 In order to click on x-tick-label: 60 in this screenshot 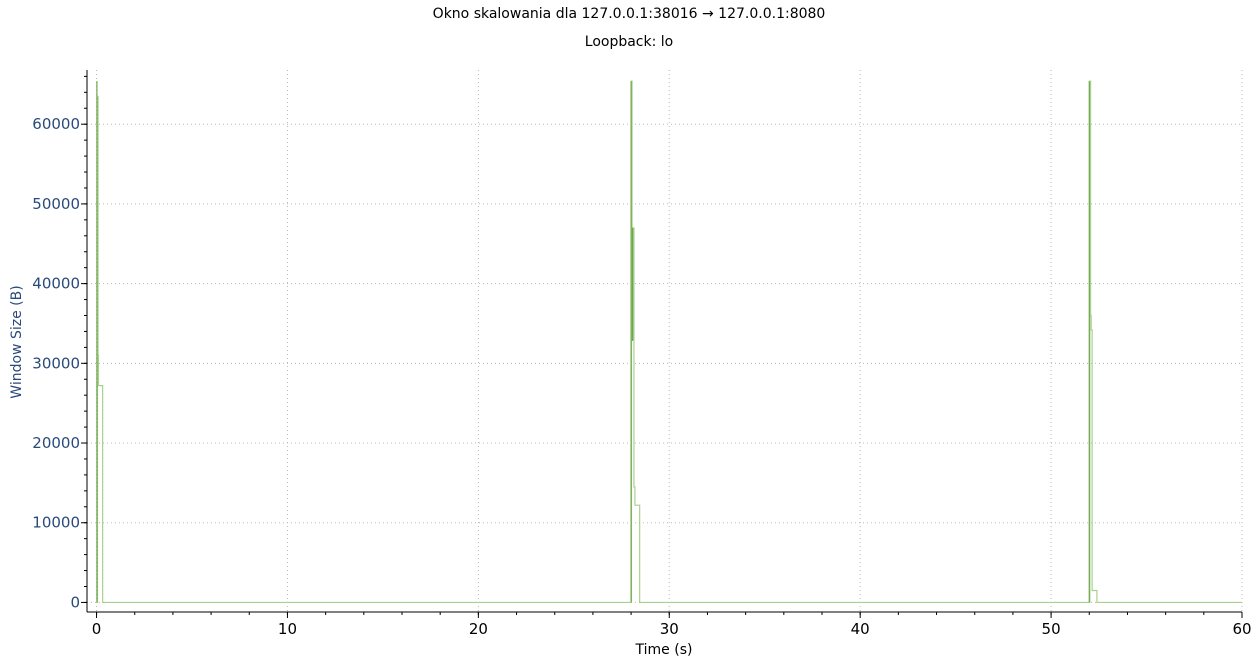, I will do `click(1241, 629)`.